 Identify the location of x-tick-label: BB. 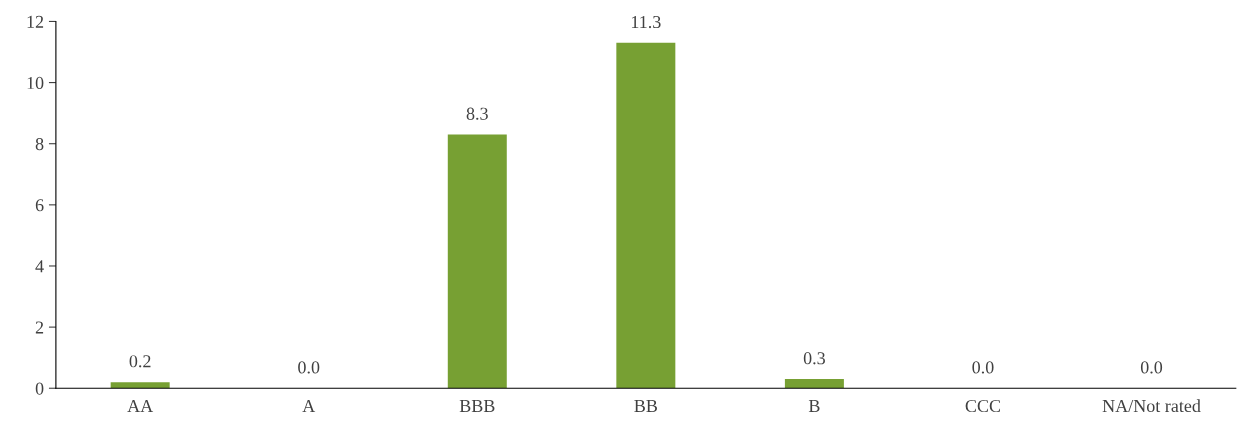
(645, 406).